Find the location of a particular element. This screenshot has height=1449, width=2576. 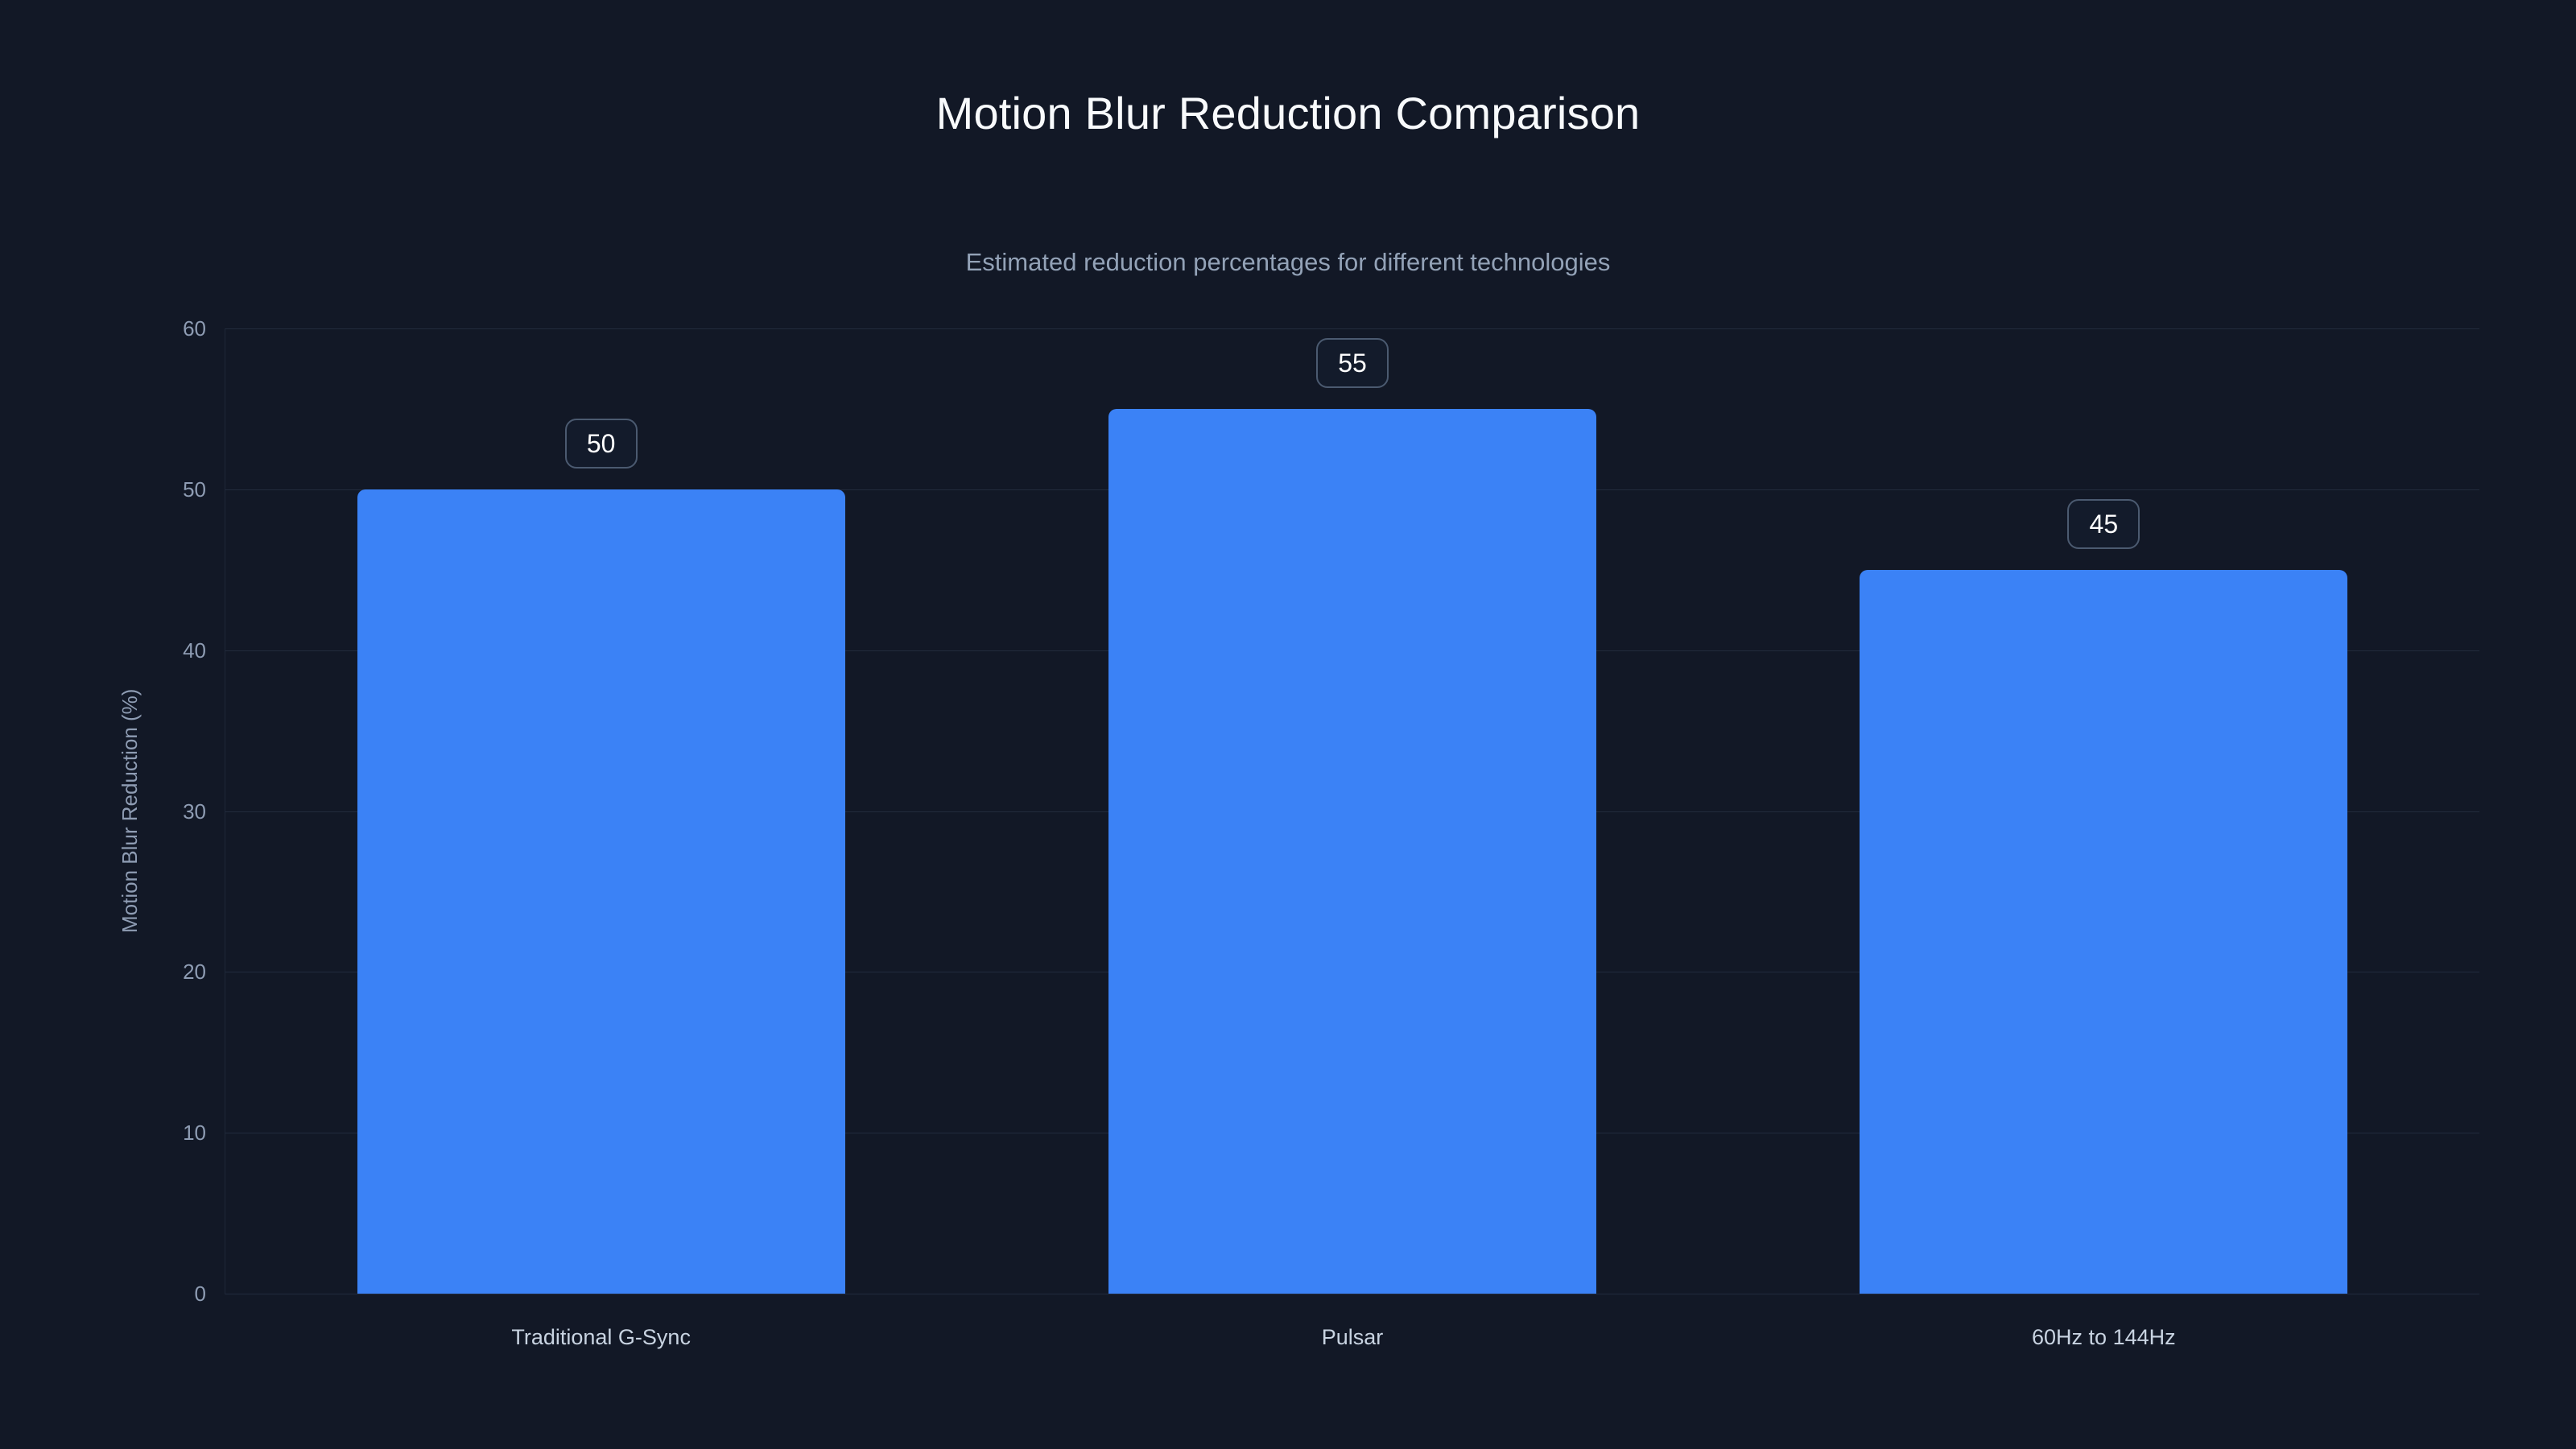

bar-value-badge: 55 is located at coordinates (1352, 362).